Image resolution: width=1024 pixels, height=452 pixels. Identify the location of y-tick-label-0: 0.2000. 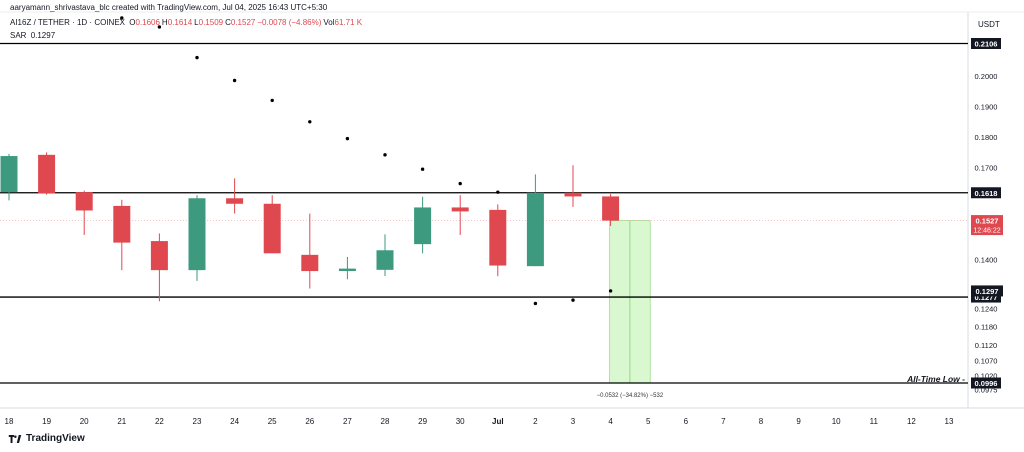
(986, 76).